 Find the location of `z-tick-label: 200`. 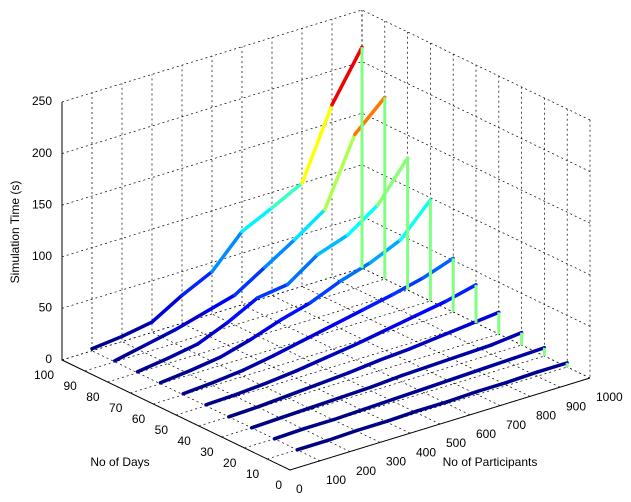

z-tick-label: 200 is located at coordinates (42, 153).